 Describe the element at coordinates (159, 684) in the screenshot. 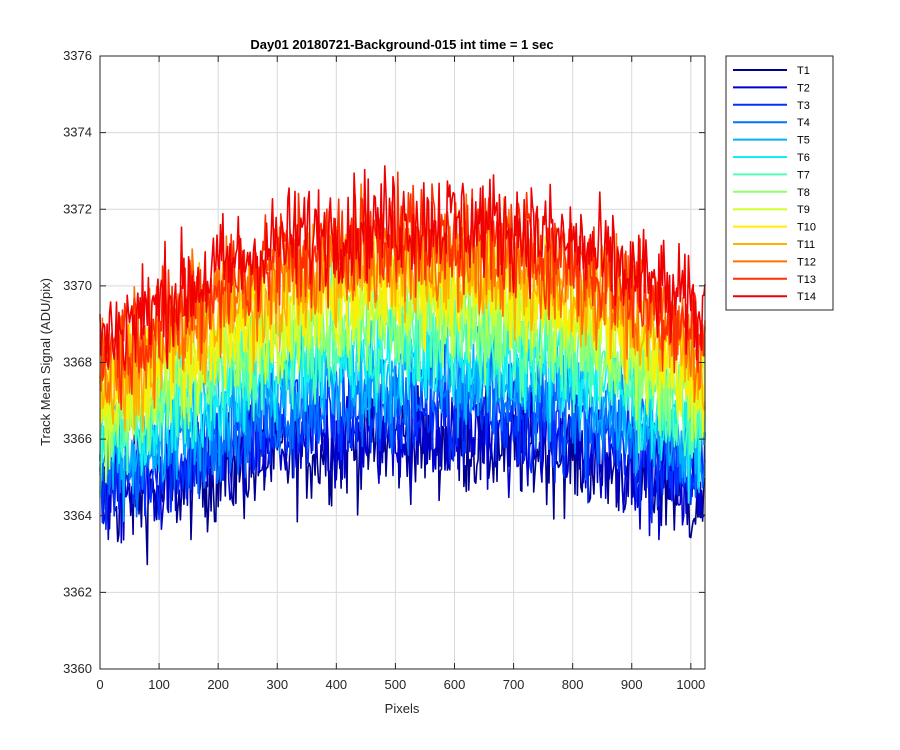

I see `x-tick-label: 100` at that location.